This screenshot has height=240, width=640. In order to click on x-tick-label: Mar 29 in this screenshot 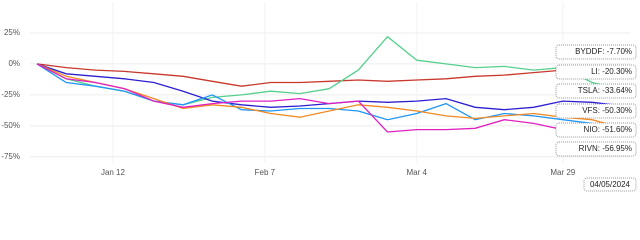, I will do `click(562, 172)`.